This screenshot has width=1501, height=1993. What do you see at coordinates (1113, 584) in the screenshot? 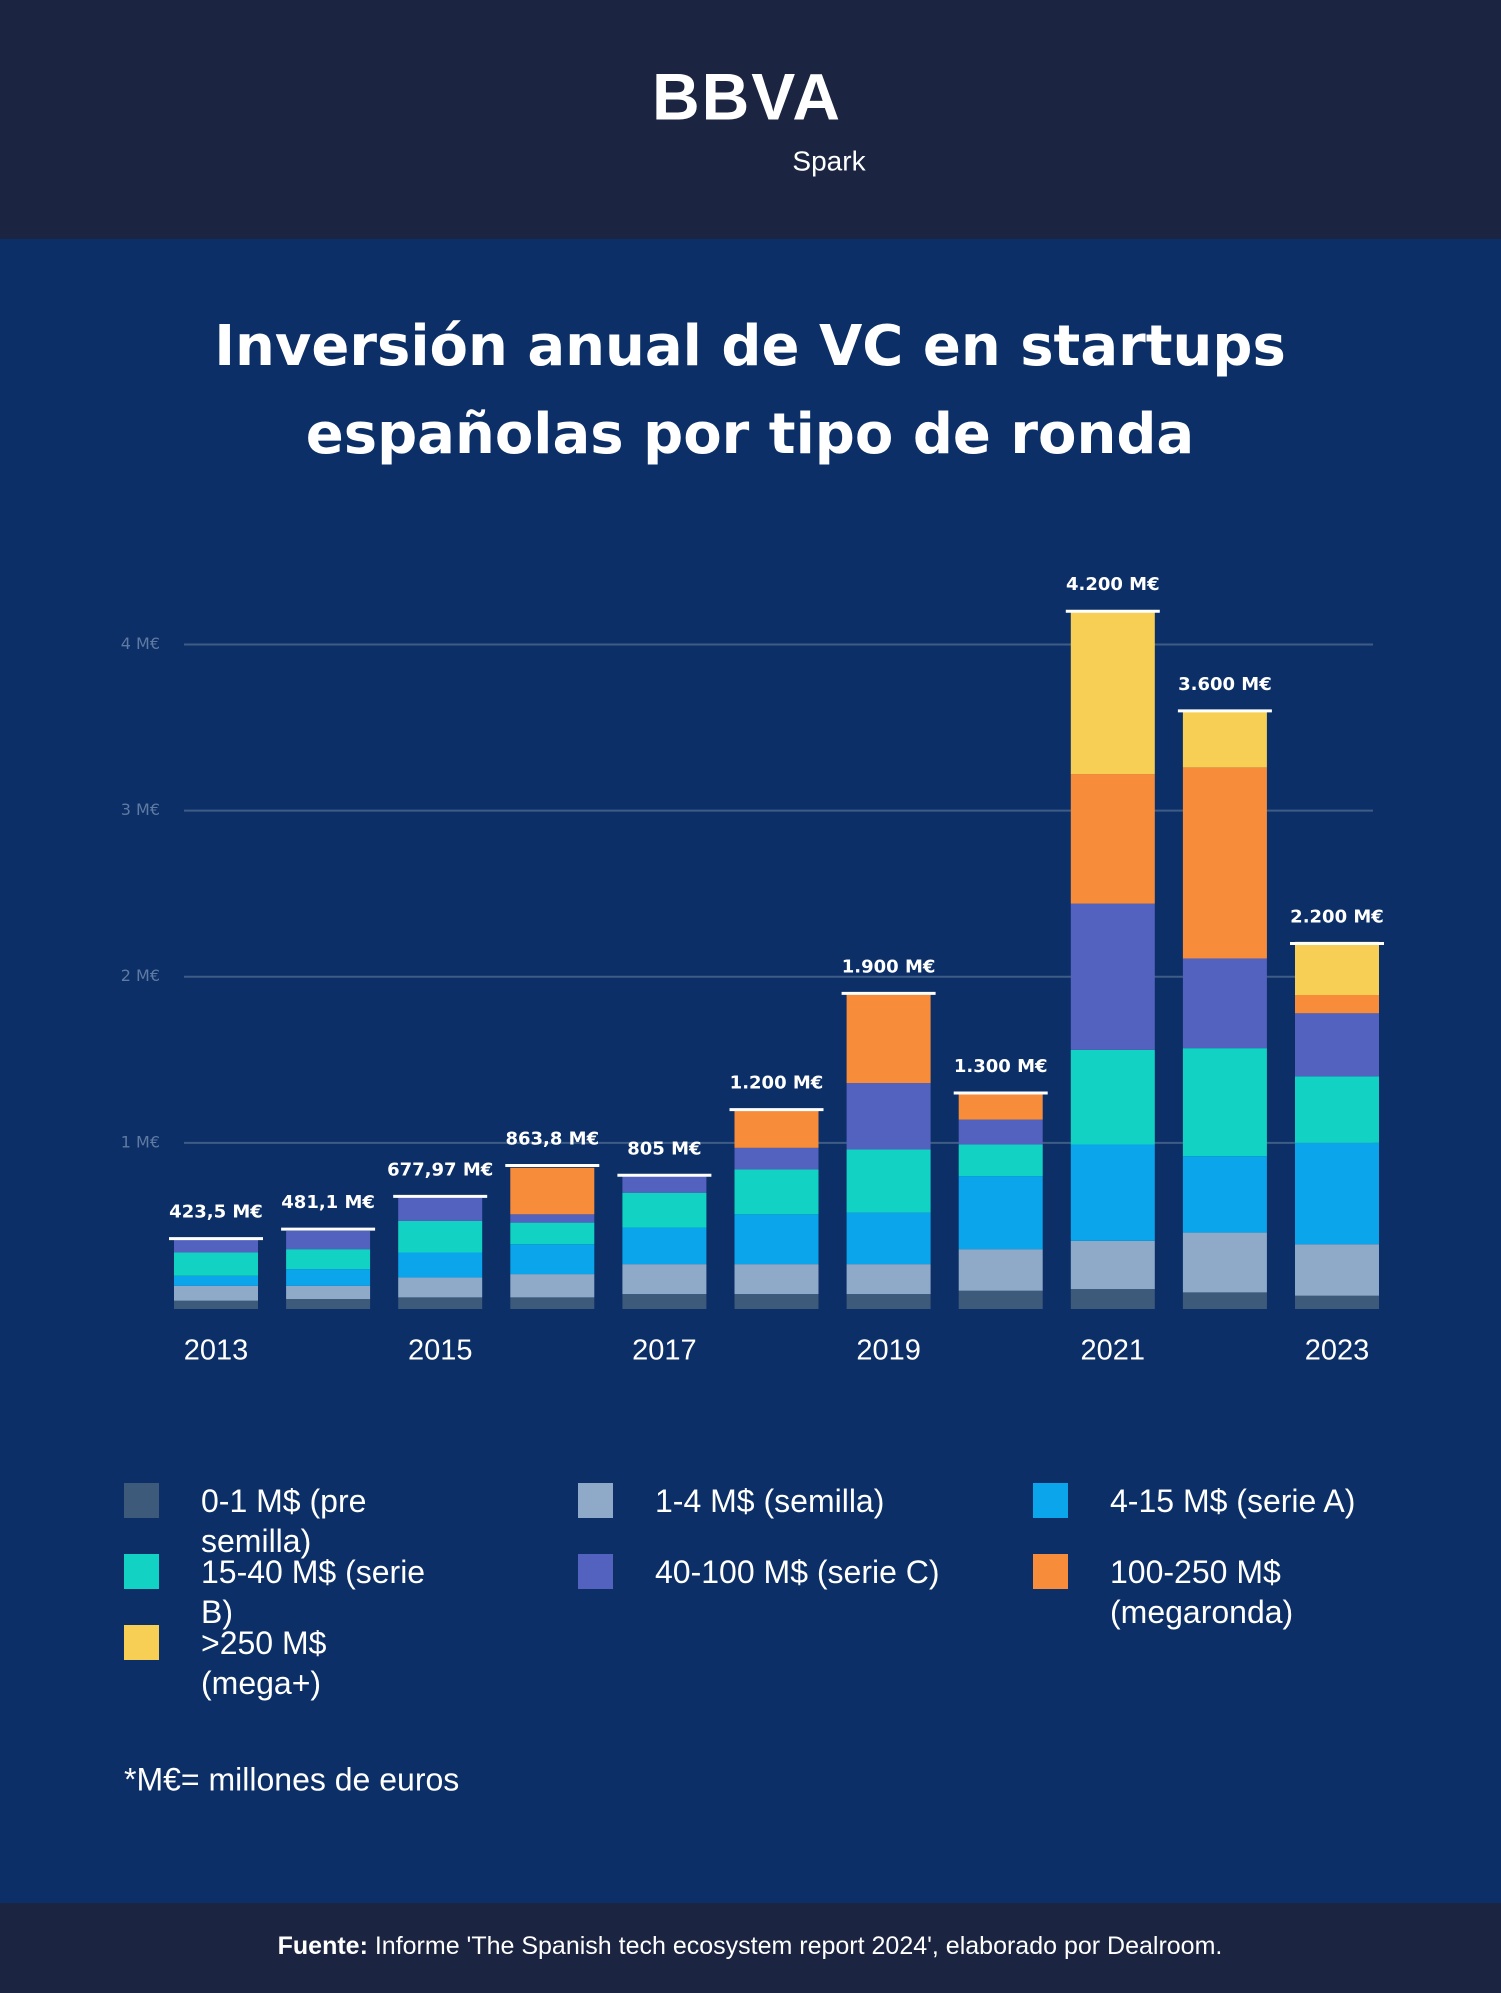
I see `total-label: 4.200 M€` at bounding box center [1113, 584].